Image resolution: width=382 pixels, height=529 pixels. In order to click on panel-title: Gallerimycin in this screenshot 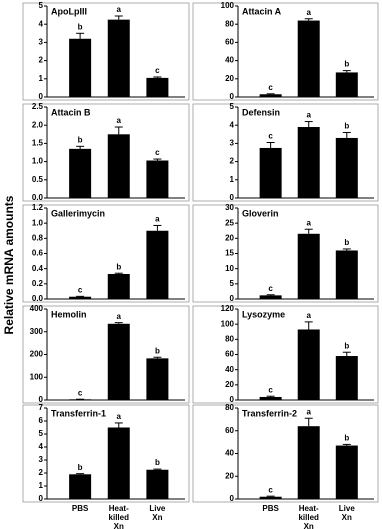, I will do `click(78, 213)`.